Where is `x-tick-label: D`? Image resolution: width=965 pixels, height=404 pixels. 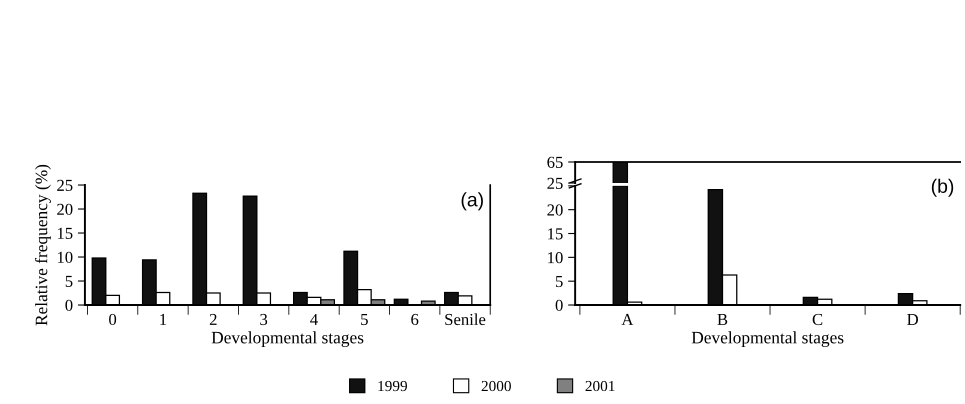 x-tick-label: D is located at coordinates (912, 319).